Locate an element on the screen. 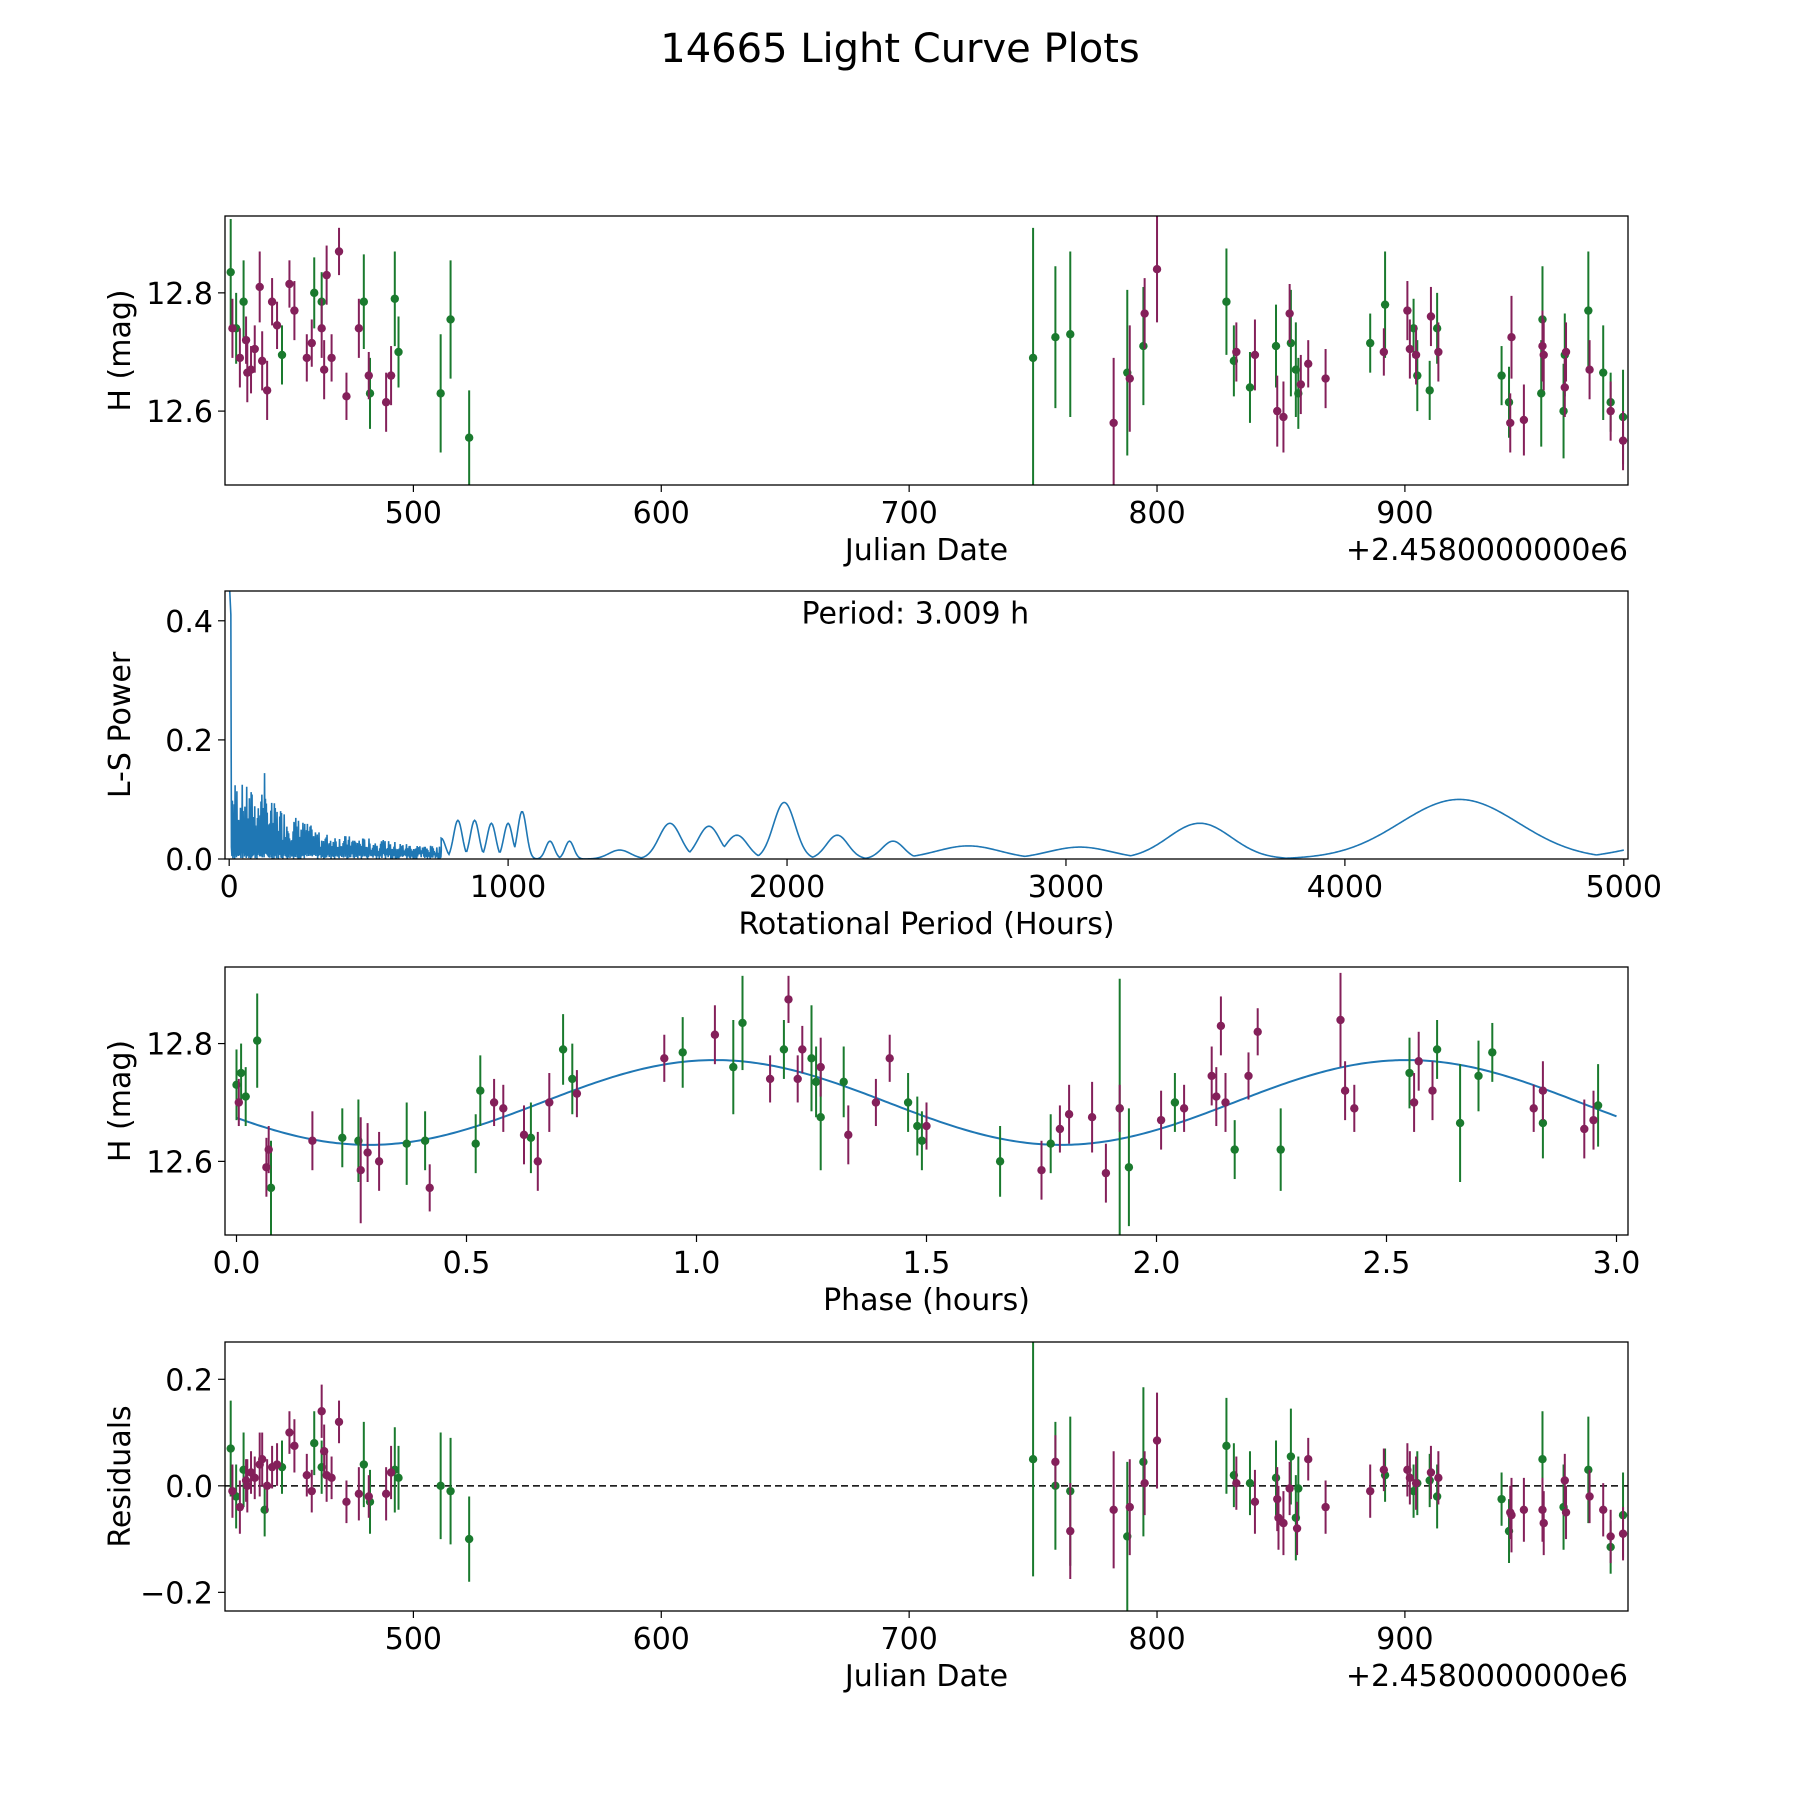  y-tick-label: −0.2 is located at coordinates (176, 1593).